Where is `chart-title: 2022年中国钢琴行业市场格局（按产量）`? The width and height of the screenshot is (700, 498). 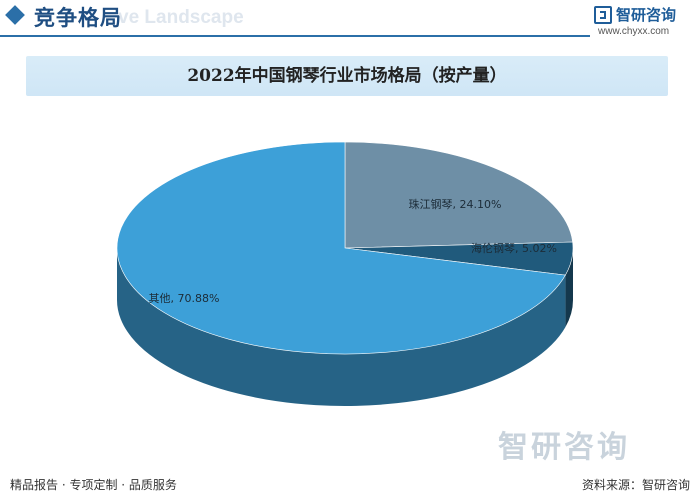
chart-title: 2022年中国钢琴行业市场格局（按产量） is located at coordinates (347, 76).